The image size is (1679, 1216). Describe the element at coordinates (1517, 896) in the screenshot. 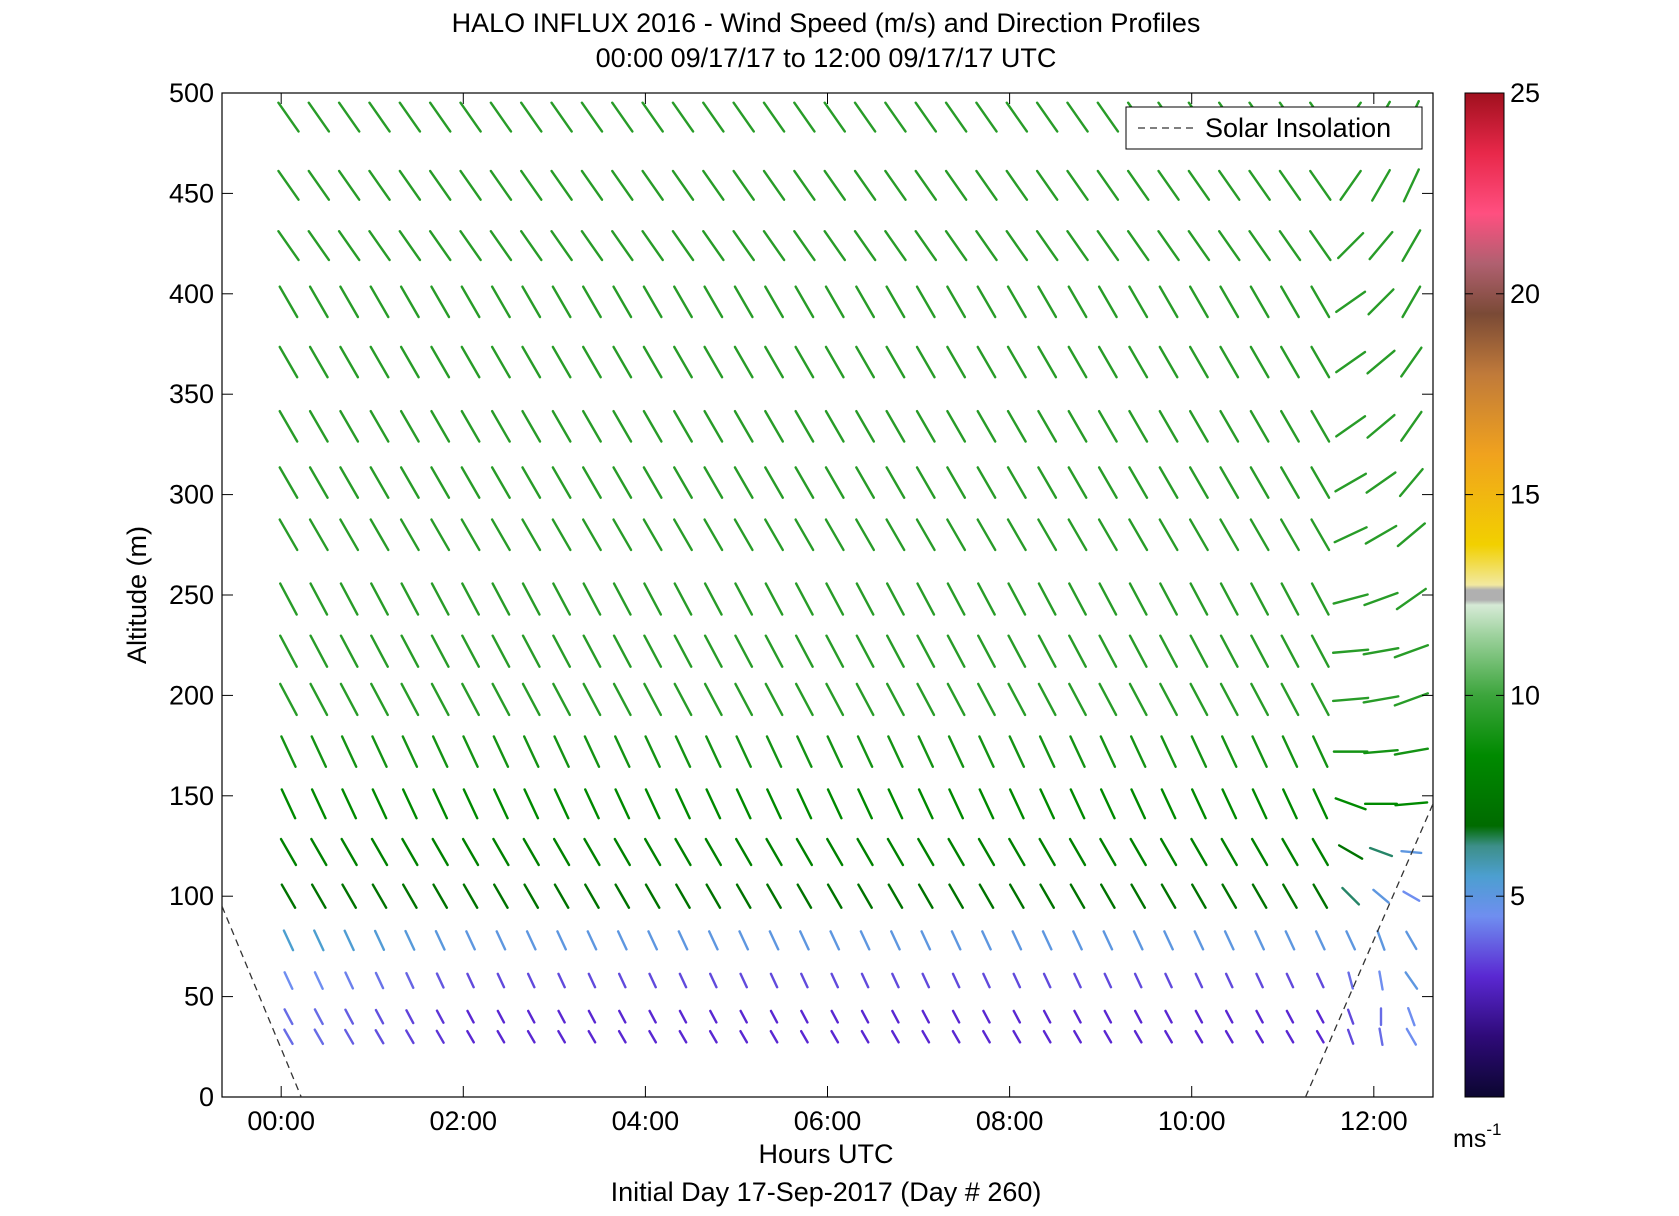

I see `colorbar-tick-label: 5` at that location.